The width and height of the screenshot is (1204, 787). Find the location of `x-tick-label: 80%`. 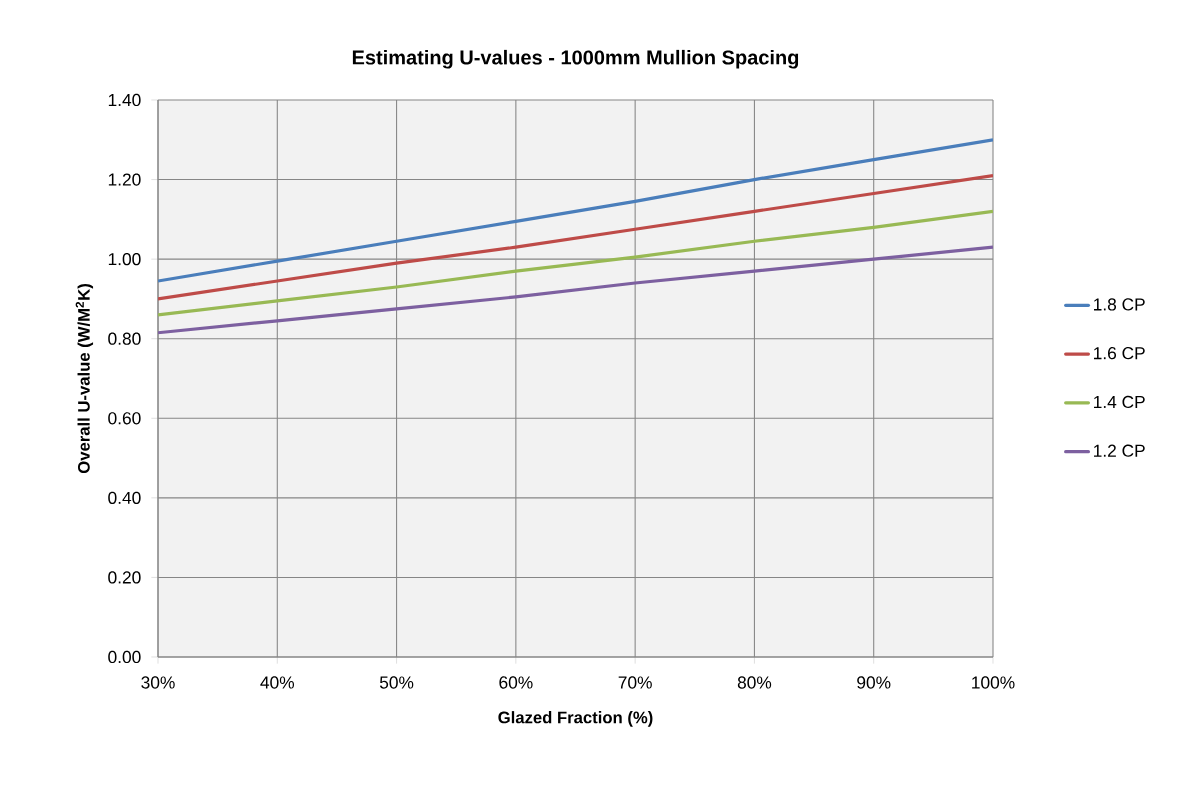

x-tick-label: 80% is located at coordinates (754, 682).